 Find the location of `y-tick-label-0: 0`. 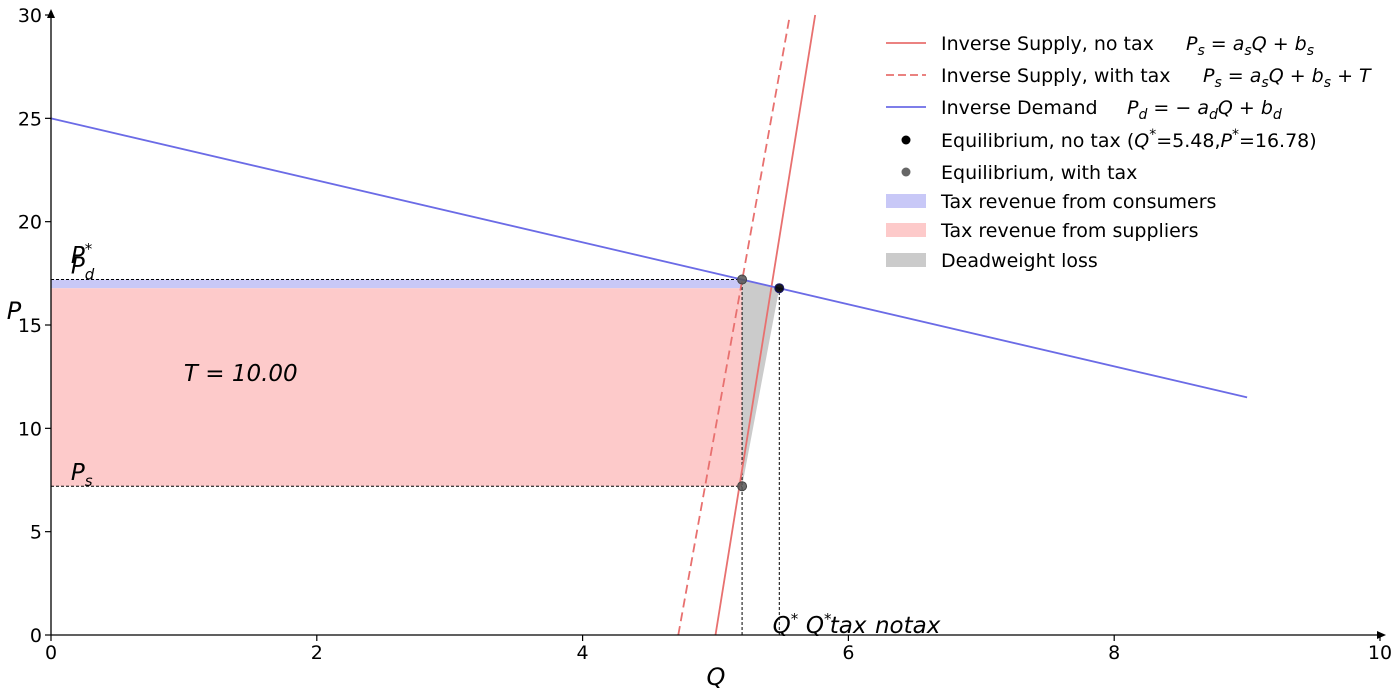

y-tick-label-0: 0 is located at coordinates (36, 636).